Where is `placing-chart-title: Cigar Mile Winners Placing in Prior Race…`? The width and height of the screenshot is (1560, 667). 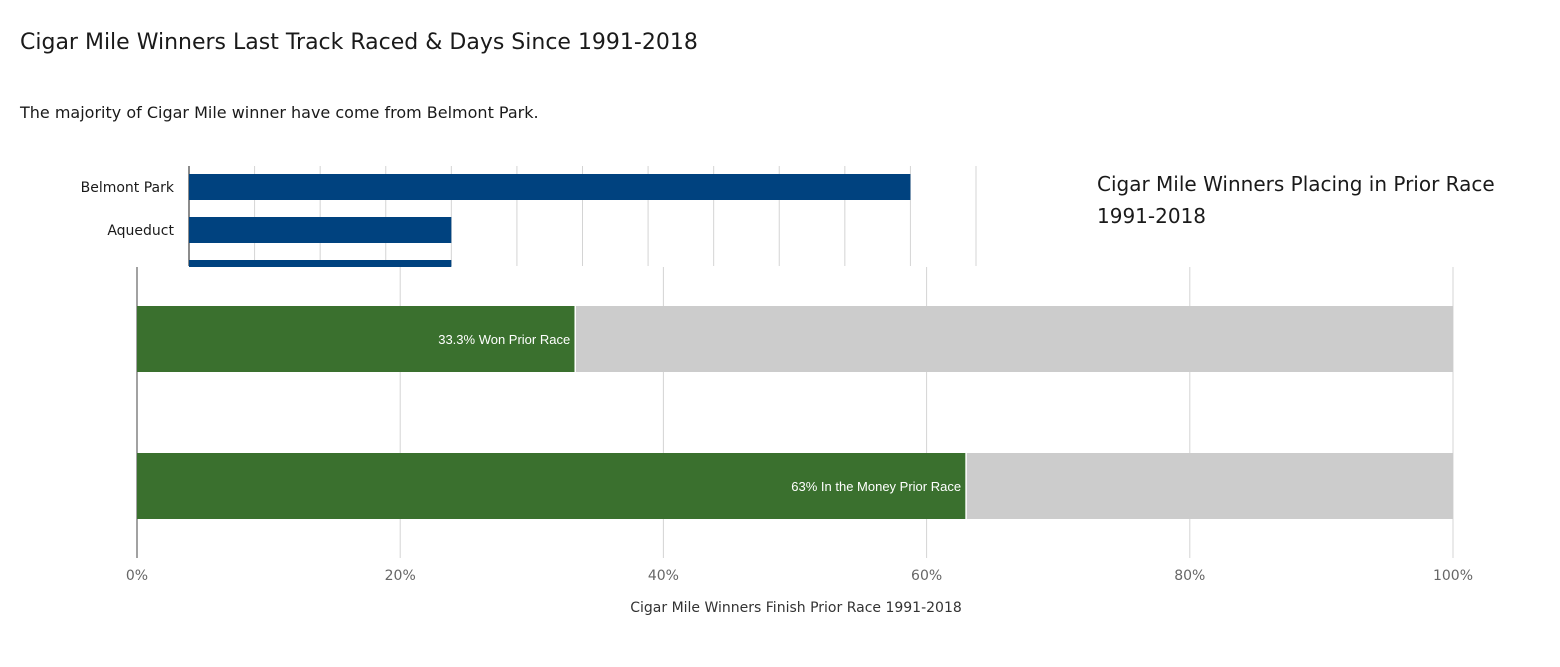
placing-chart-title: Cigar Mile Winners Placing in Prior Race… is located at coordinates (1296, 200).